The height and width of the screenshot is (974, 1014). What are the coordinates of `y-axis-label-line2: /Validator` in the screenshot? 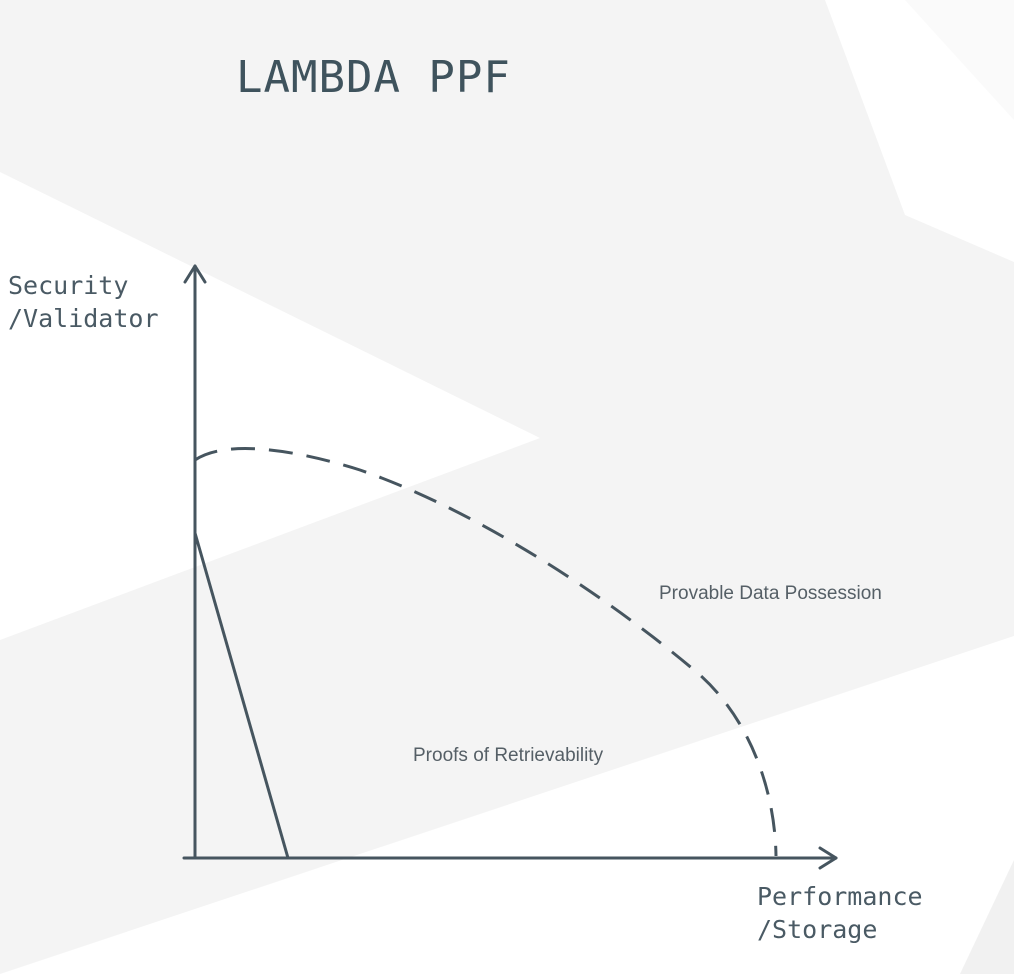 It's located at (83, 318).